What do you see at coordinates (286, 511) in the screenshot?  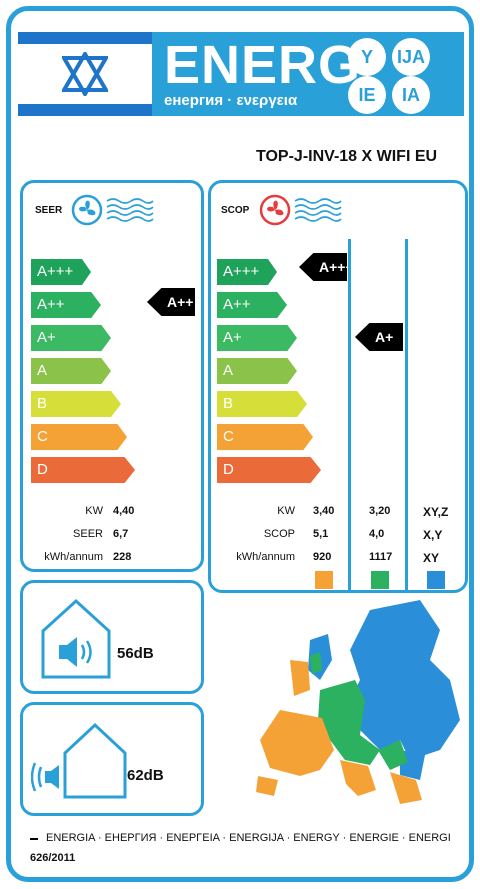 I see `scop-row-label: KW` at bounding box center [286, 511].